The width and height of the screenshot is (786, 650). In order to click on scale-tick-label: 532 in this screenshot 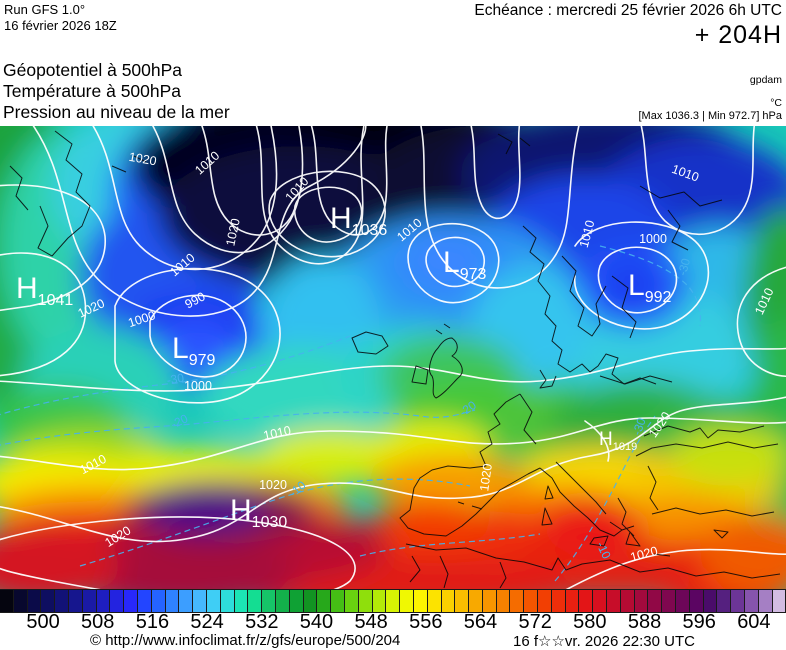, I will do `click(262, 622)`.